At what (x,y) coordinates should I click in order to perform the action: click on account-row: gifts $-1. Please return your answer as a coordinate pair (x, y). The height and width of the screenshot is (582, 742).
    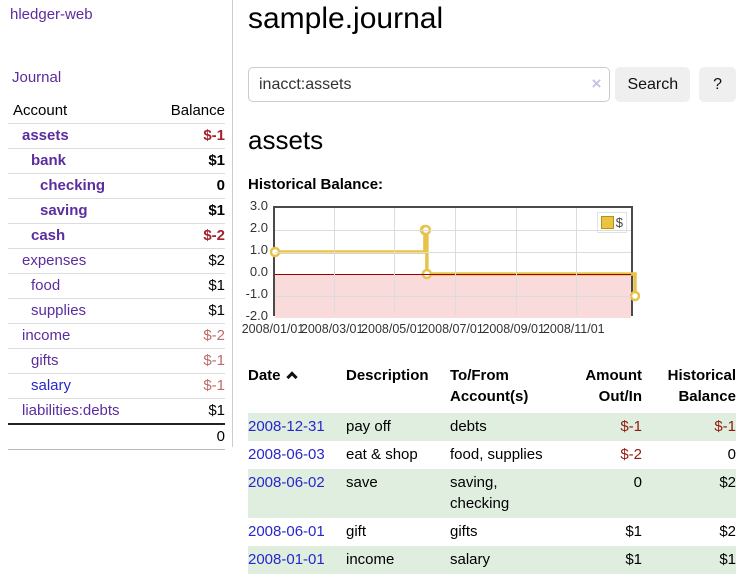
    Looking at the image, I should click on (116, 361).